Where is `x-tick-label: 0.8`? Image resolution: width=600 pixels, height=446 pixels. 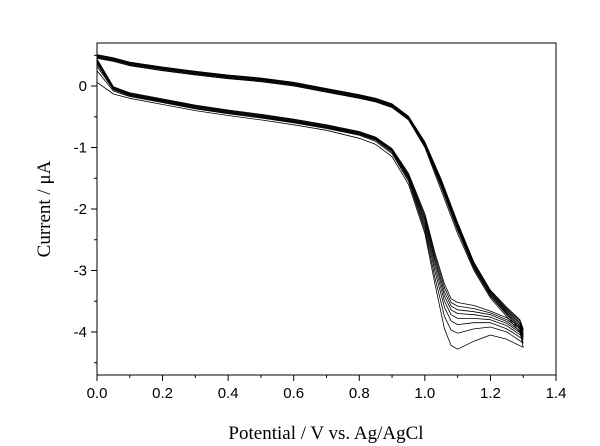 x-tick-label: 0.8 is located at coordinates (359, 393).